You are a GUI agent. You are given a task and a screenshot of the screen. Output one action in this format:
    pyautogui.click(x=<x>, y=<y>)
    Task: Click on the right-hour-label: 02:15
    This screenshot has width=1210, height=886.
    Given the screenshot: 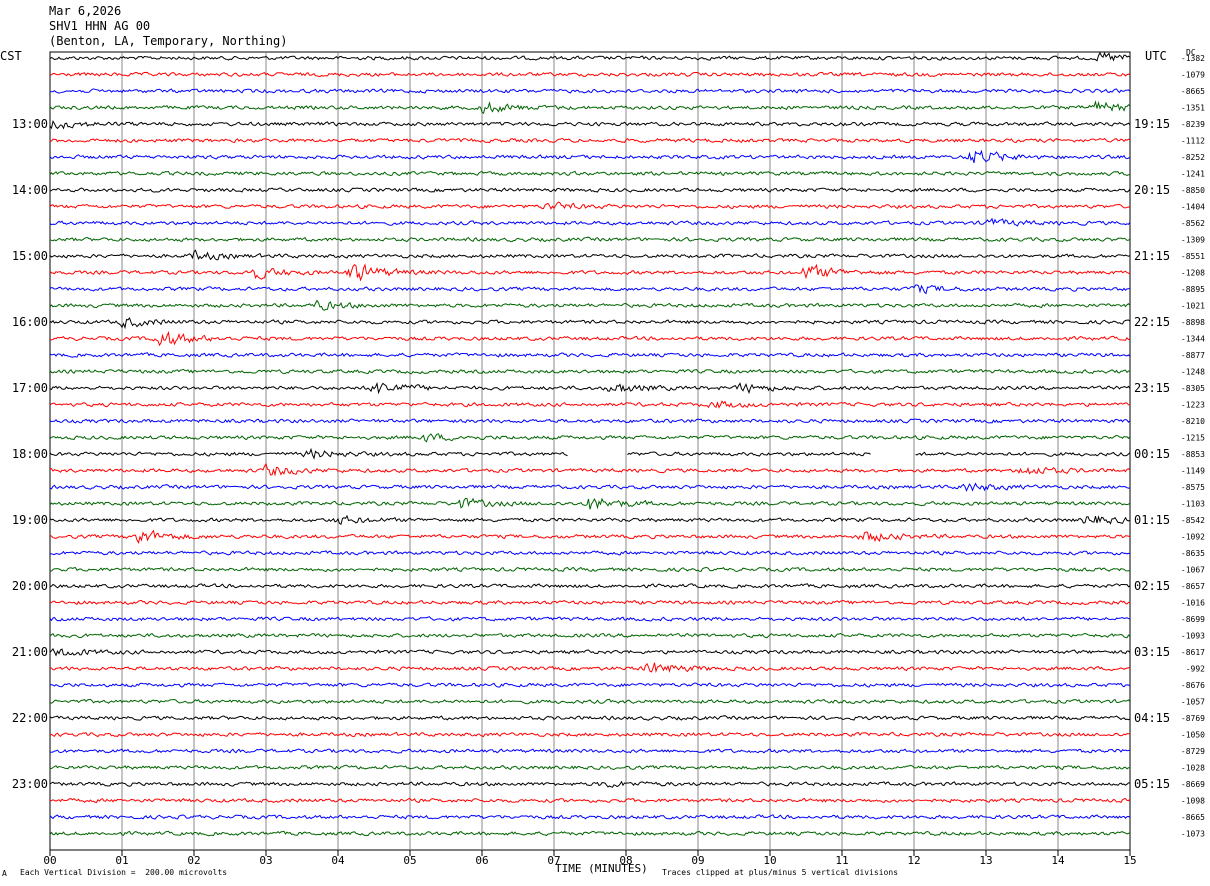 What is the action you would take?
    pyautogui.click(x=1152, y=586)
    